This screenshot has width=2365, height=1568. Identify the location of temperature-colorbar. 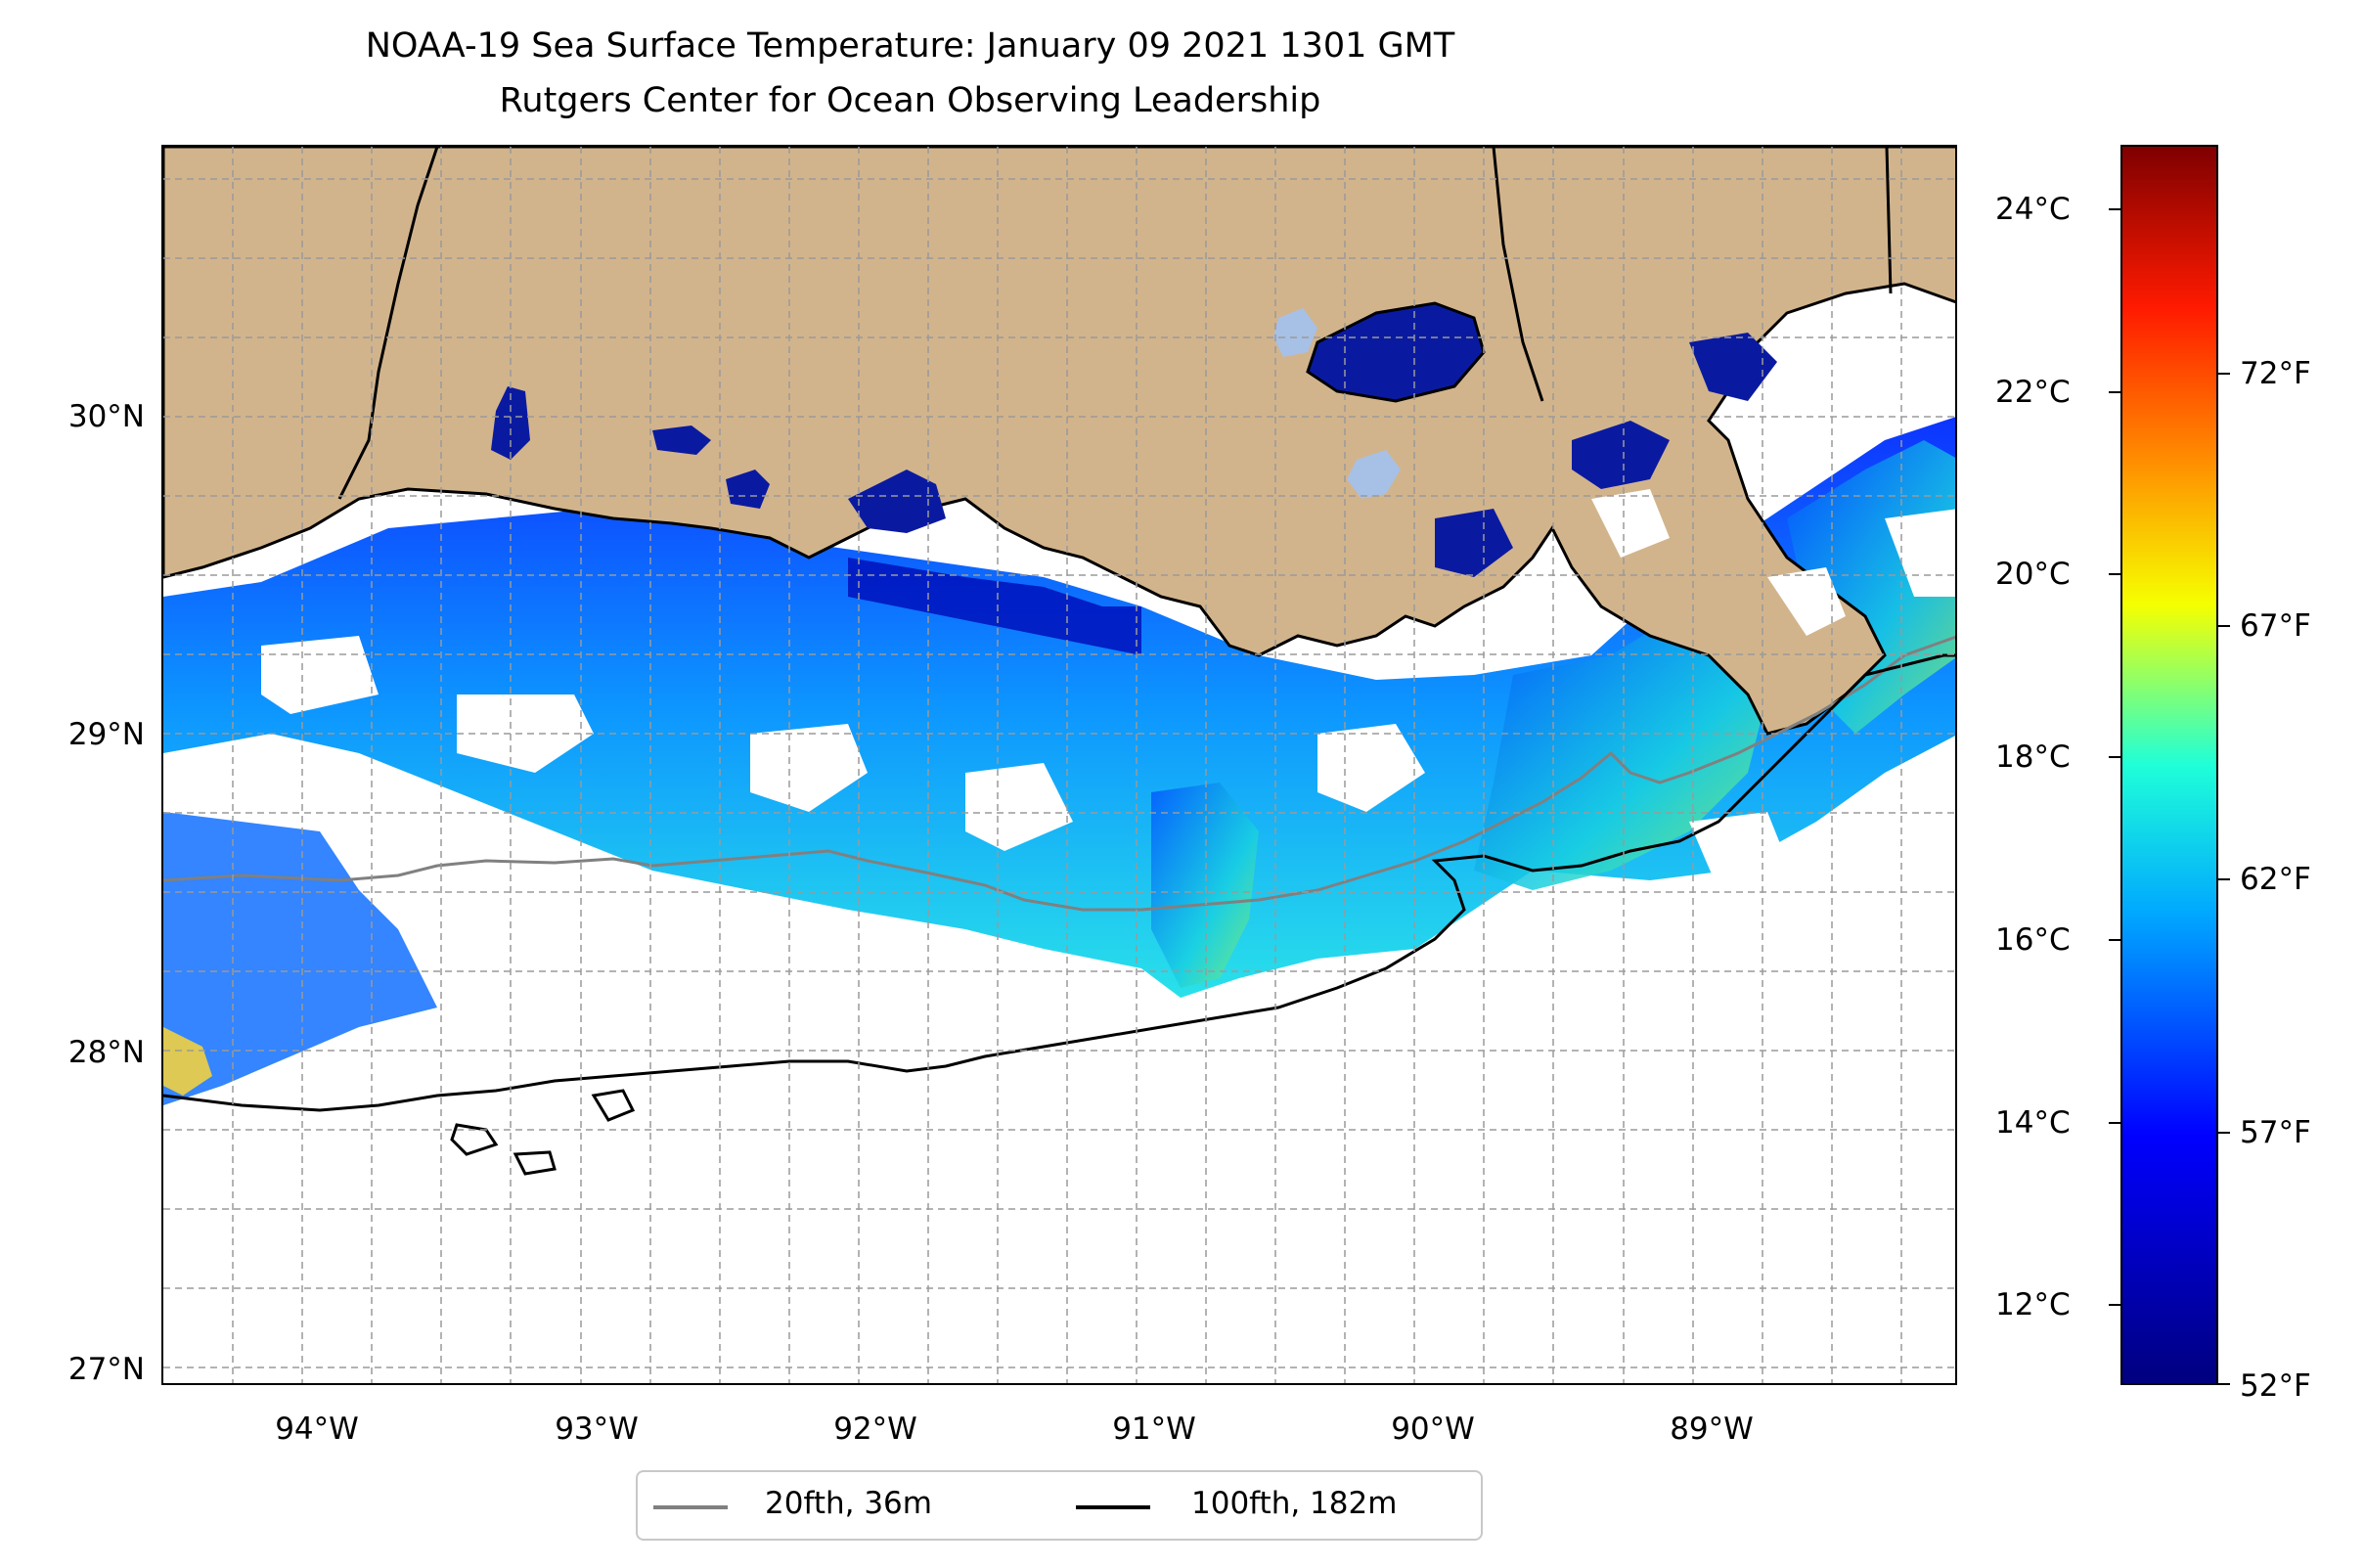
(2169, 765).